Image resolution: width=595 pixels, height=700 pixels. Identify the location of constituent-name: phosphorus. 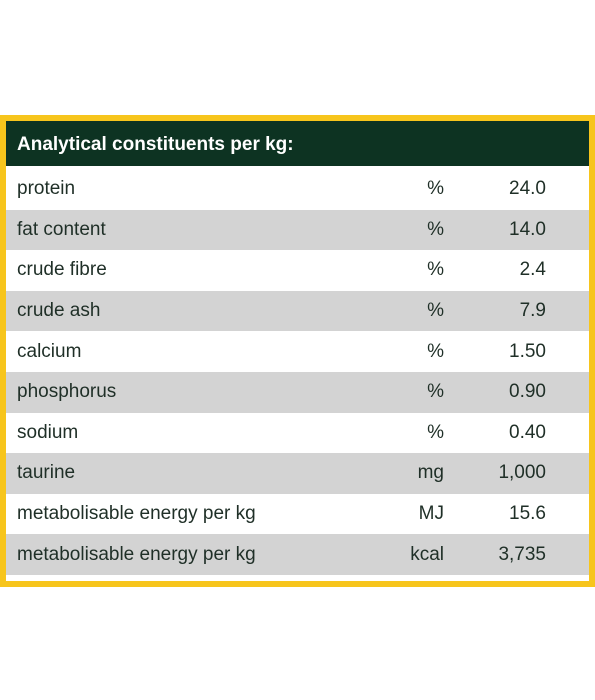
(67, 392).